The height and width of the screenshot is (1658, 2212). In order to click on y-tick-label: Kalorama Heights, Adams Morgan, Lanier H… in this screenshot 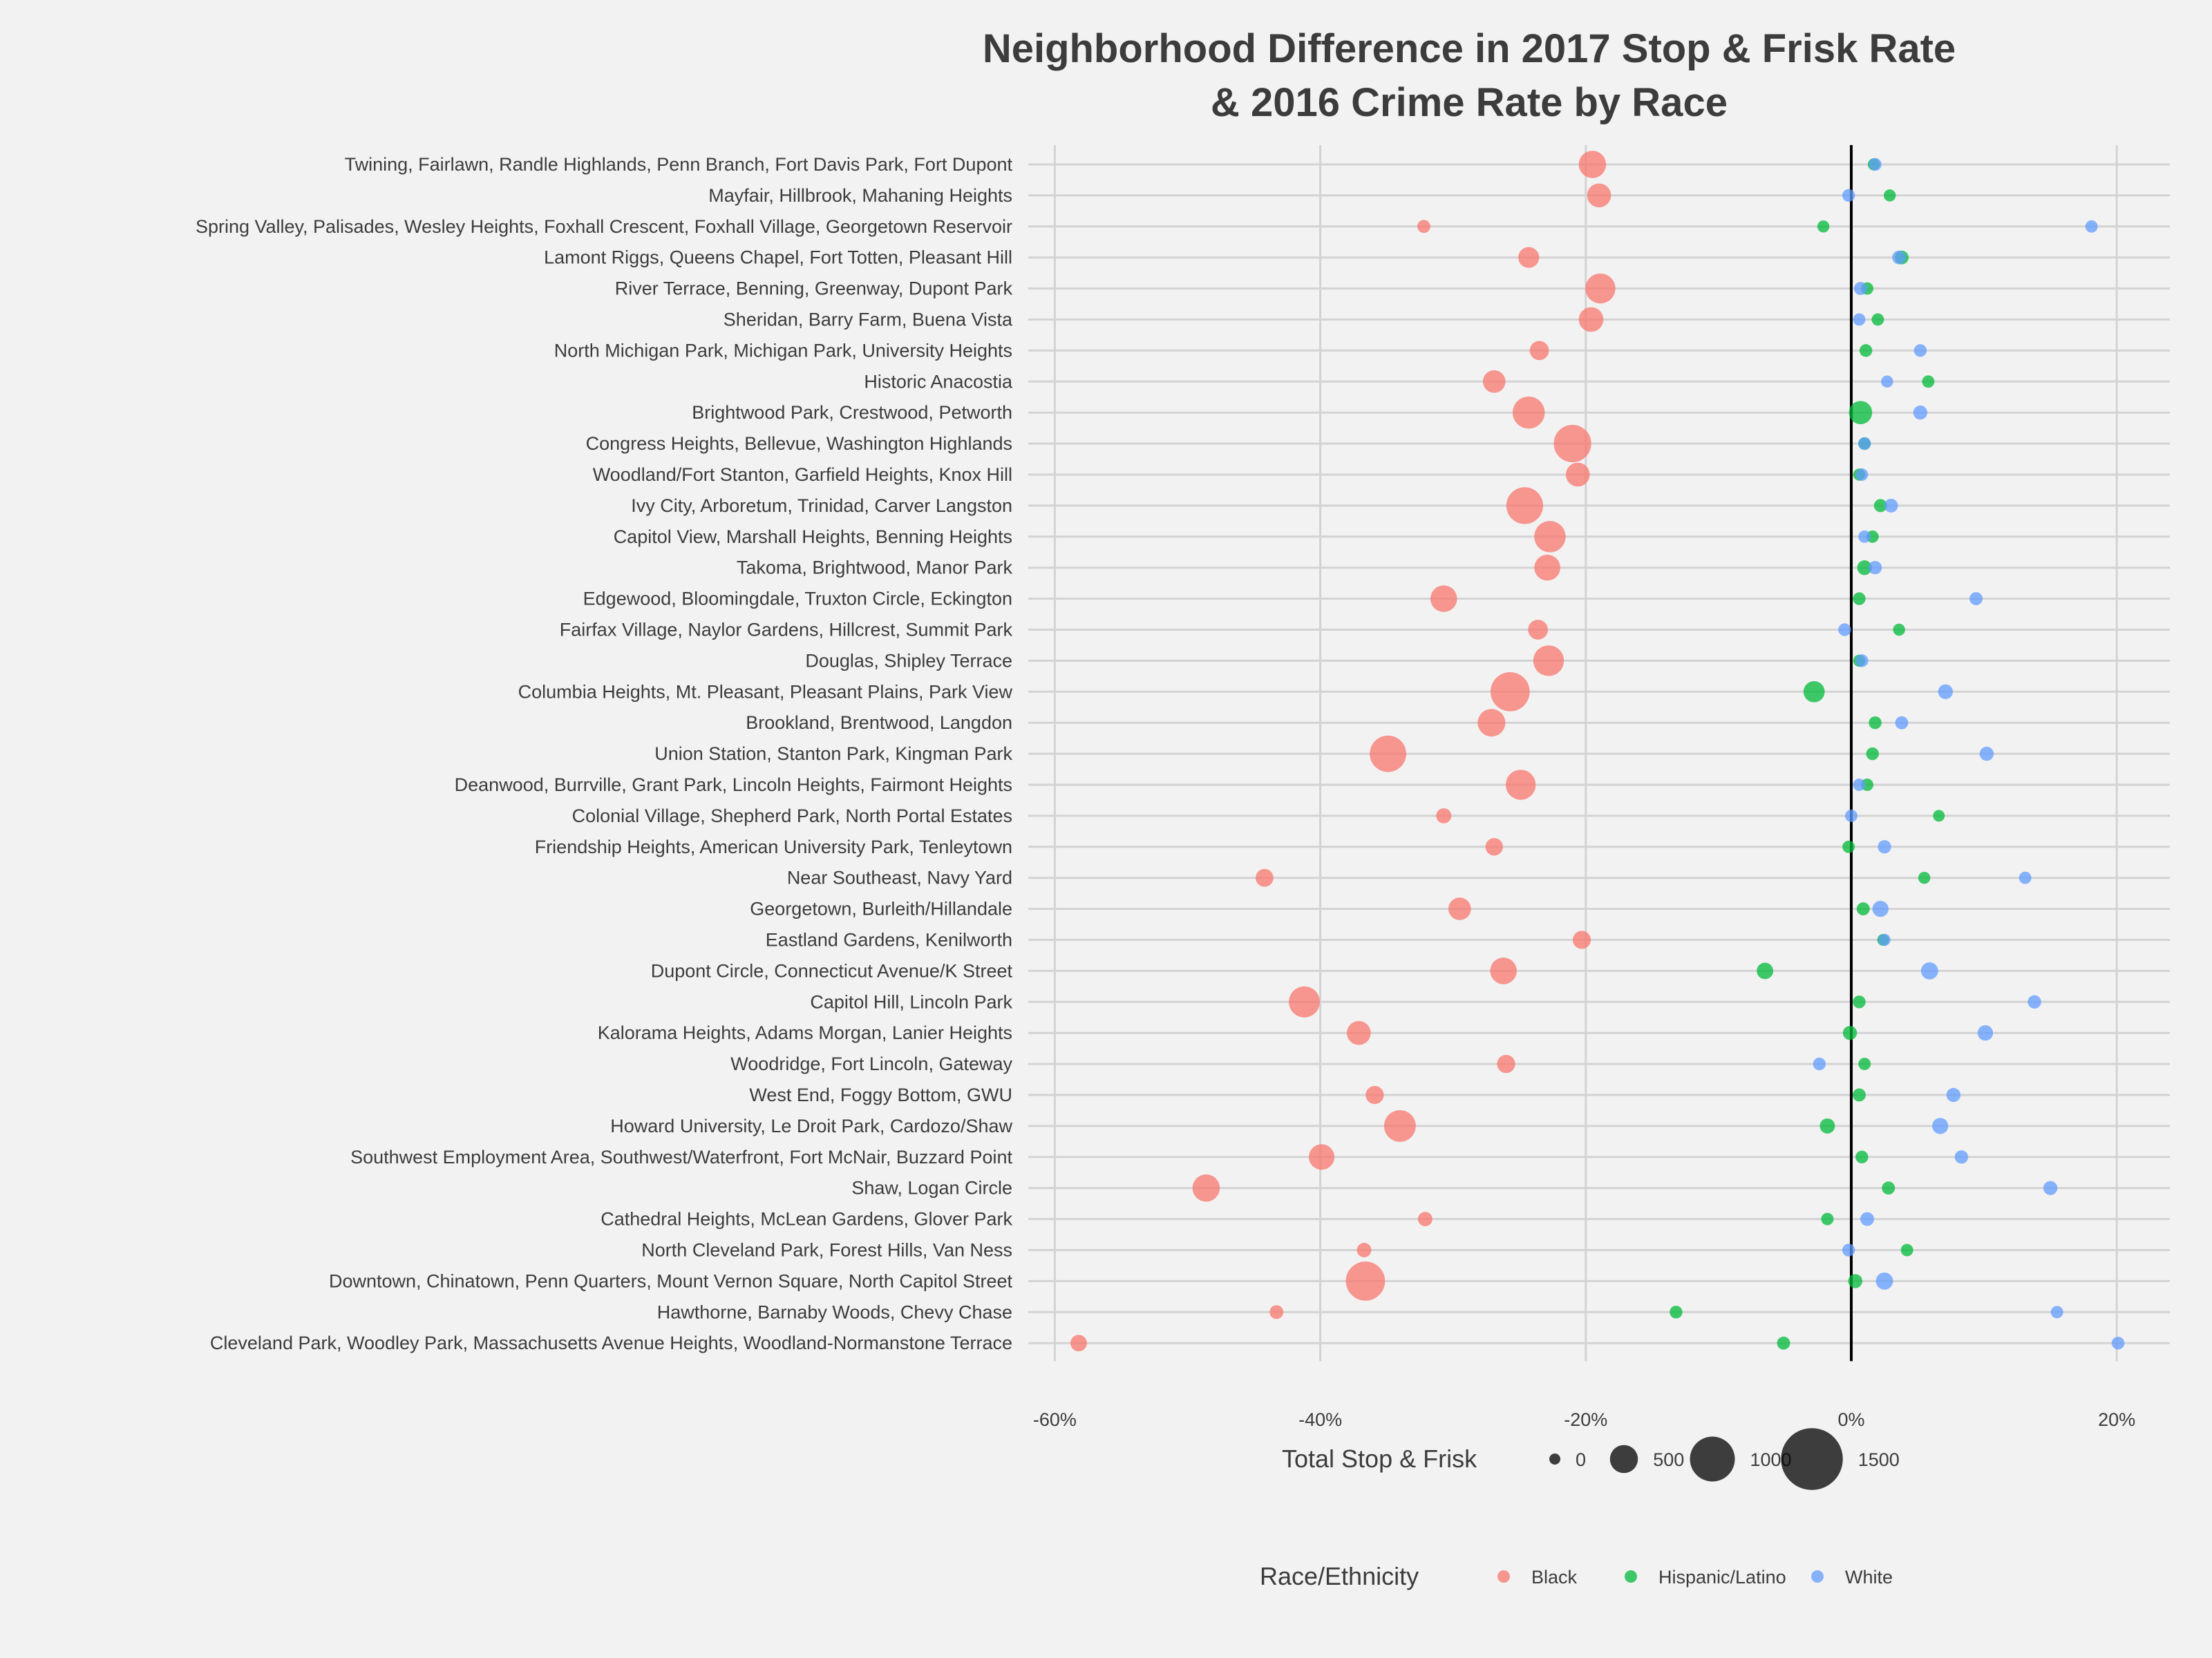, I will do `click(805, 1032)`.